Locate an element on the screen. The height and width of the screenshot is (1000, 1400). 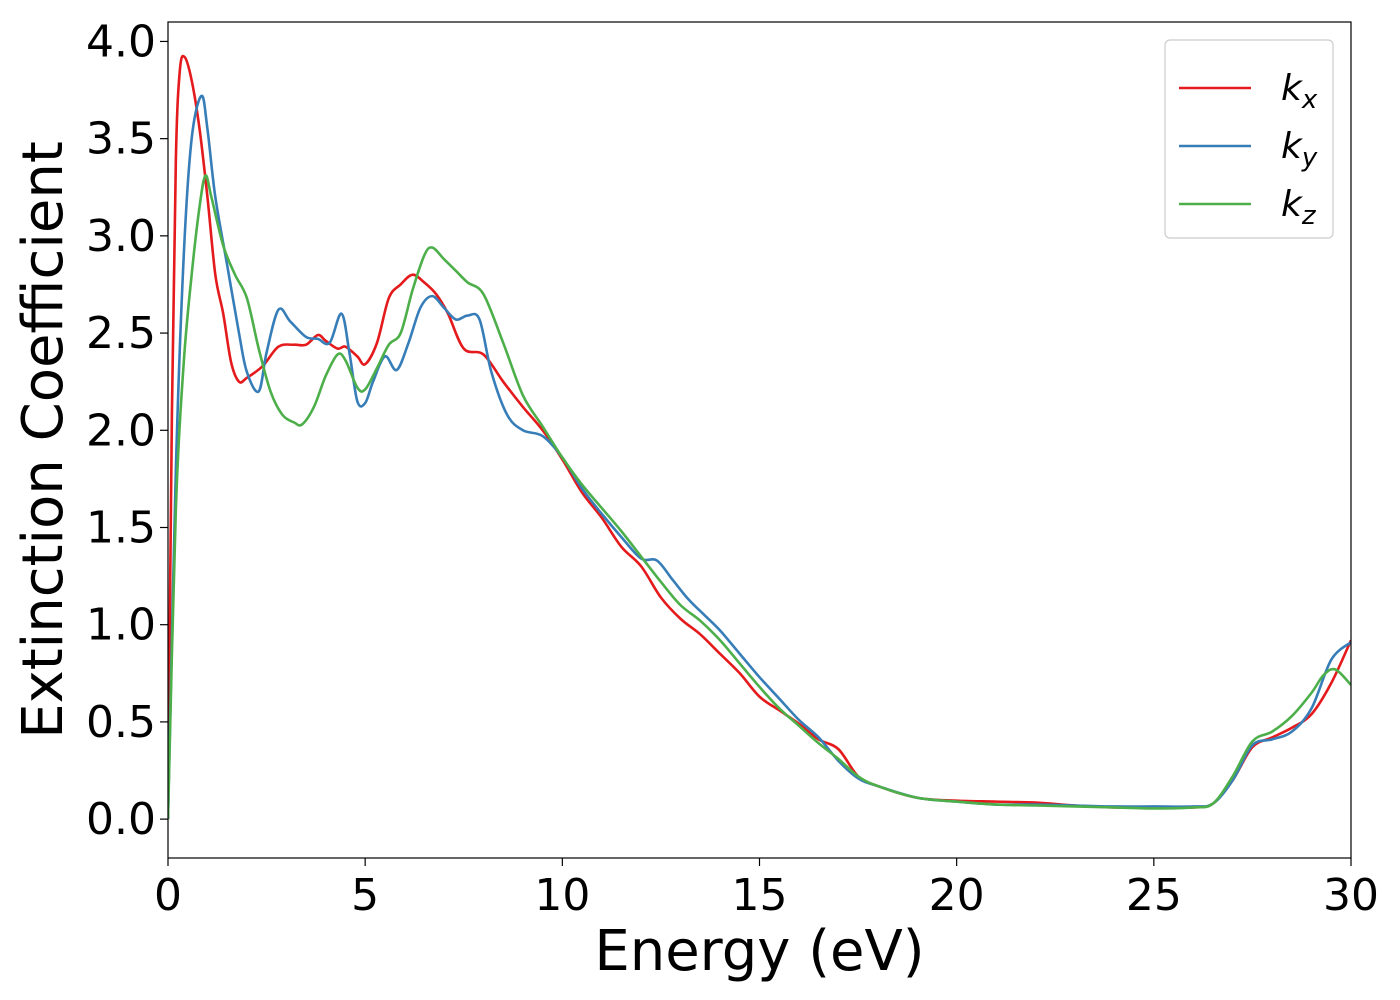
x-axis-ticks: 0 5 10 15 20 25 30 is located at coordinates (766, 889).